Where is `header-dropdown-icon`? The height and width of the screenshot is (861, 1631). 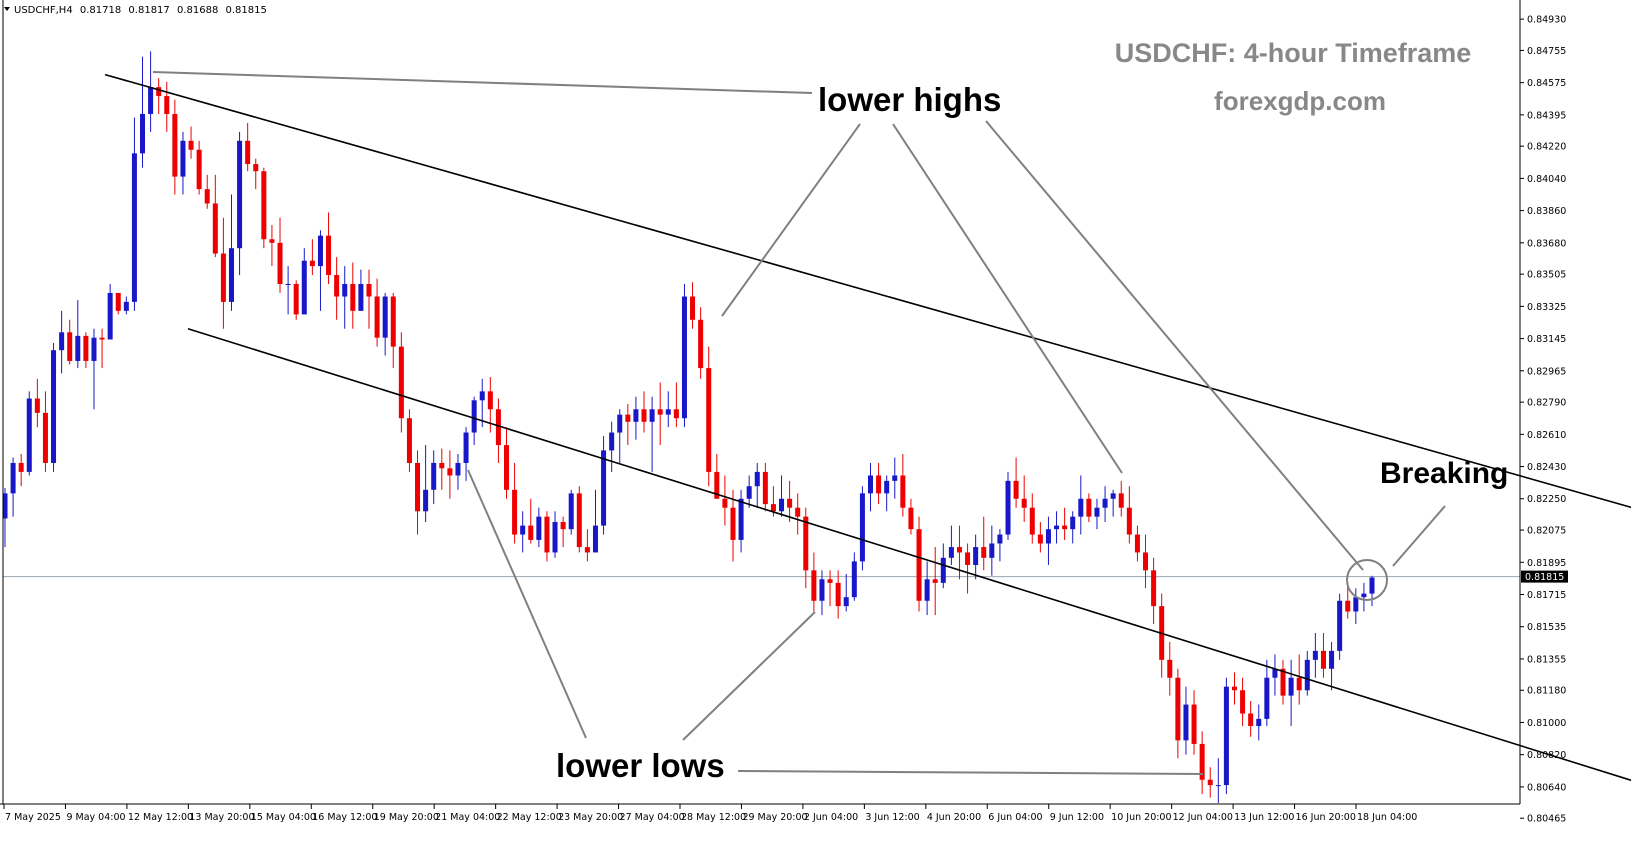
header-dropdown-icon is located at coordinates (7, 9).